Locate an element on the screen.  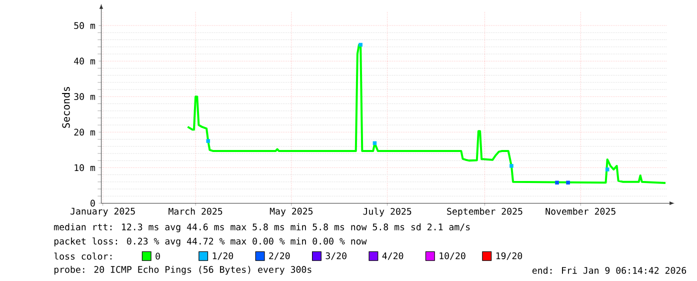
y-tick-label: 10 m is located at coordinates (85, 168).